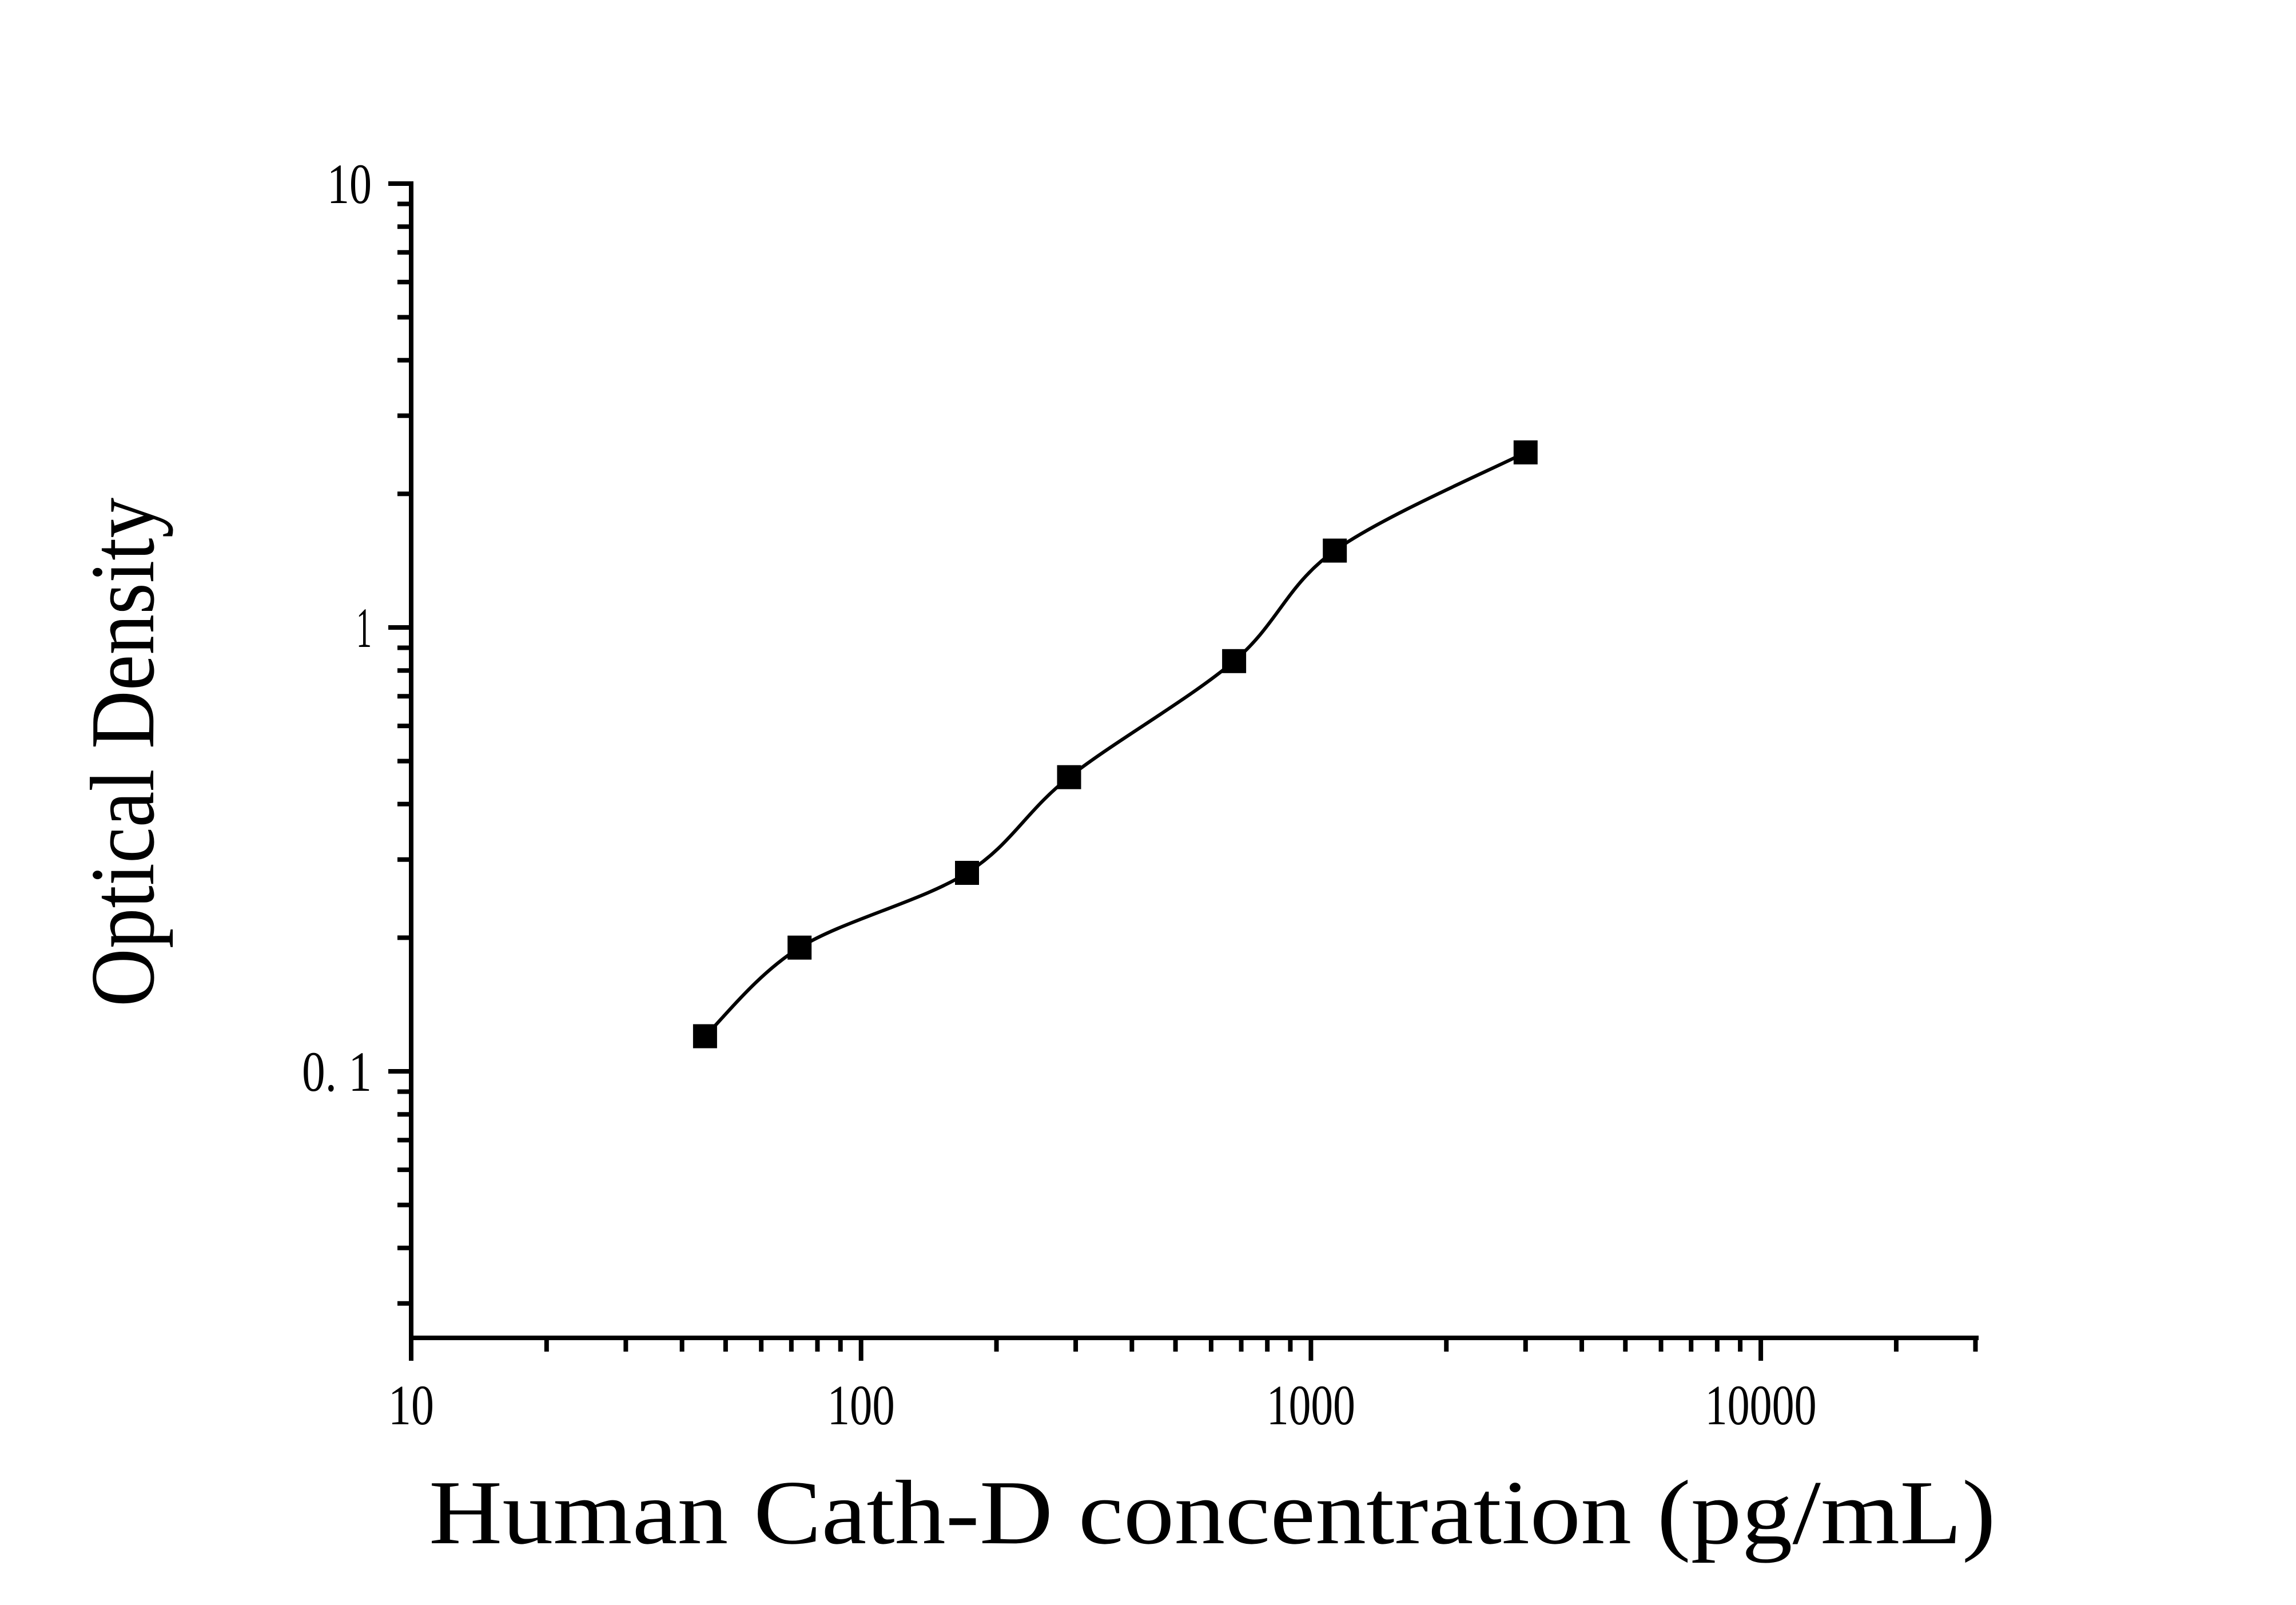  Describe the element at coordinates (364, 628) in the screenshot. I see `y-tick-label: 1` at that location.